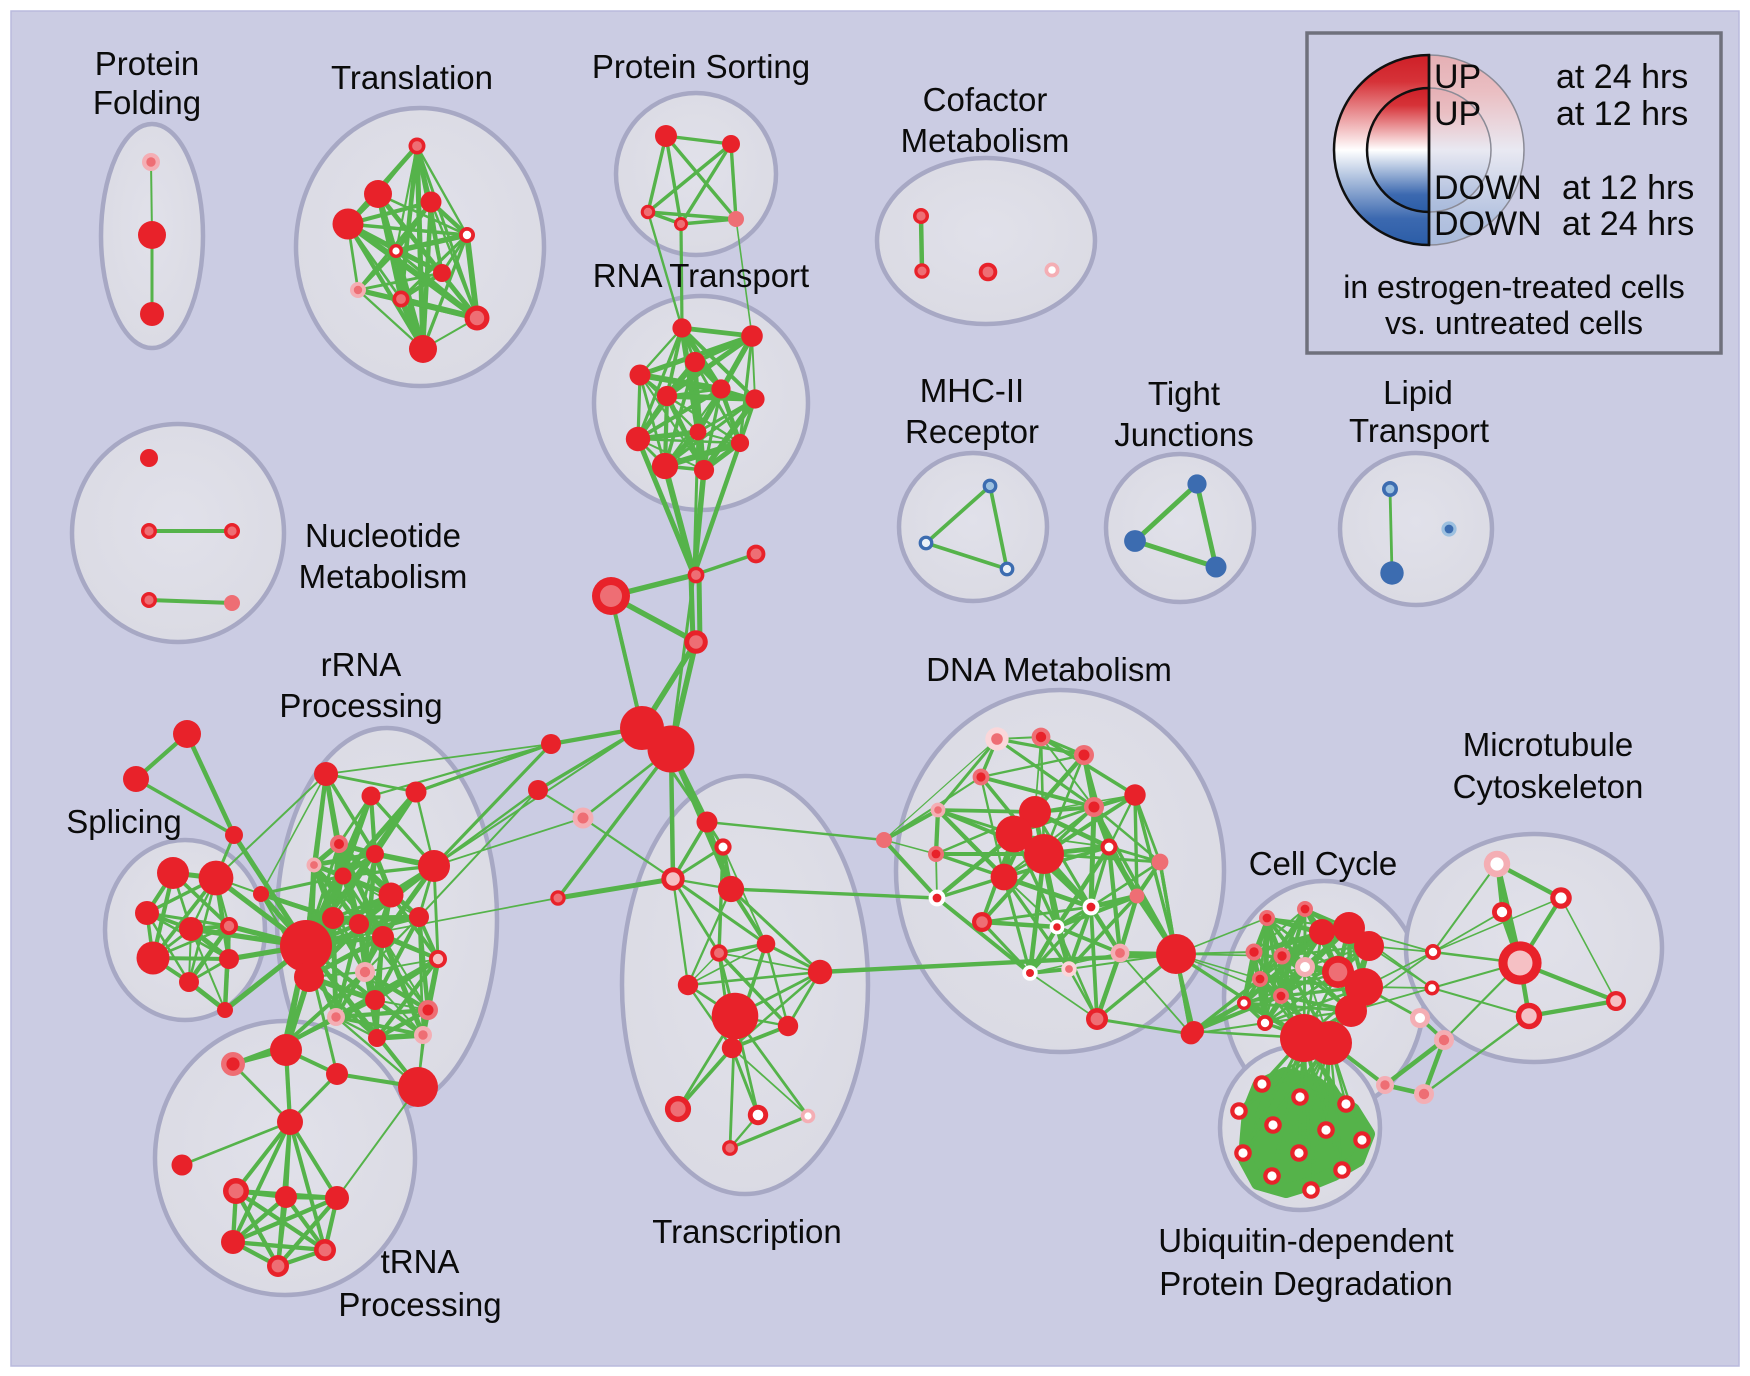 Image resolution: width=1750 pixels, height=1376 pixels. I want to click on svg-text: Cytoskeleton, so click(1548, 786).